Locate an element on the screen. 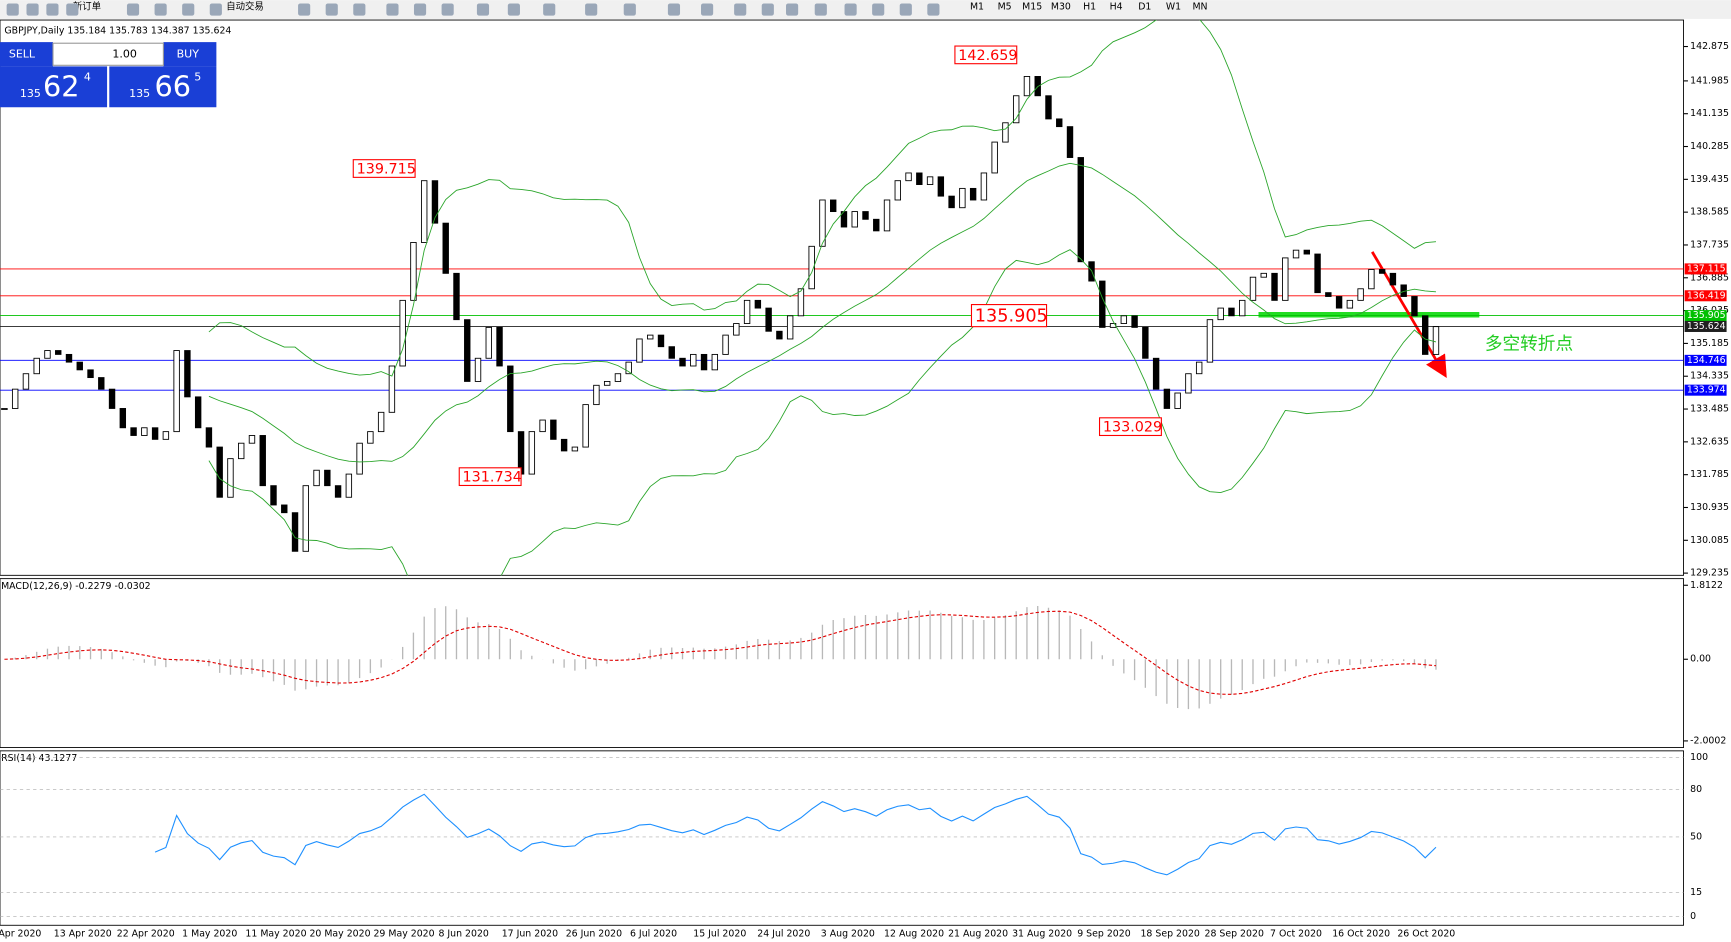  date-label: 8 Jun 2020 is located at coordinates (463, 934).